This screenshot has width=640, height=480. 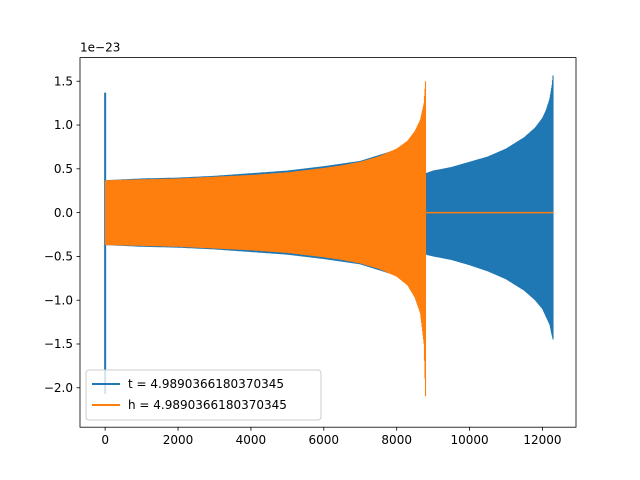 I want to click on y-tick-label: −1.0, so click(x=58, y=300).